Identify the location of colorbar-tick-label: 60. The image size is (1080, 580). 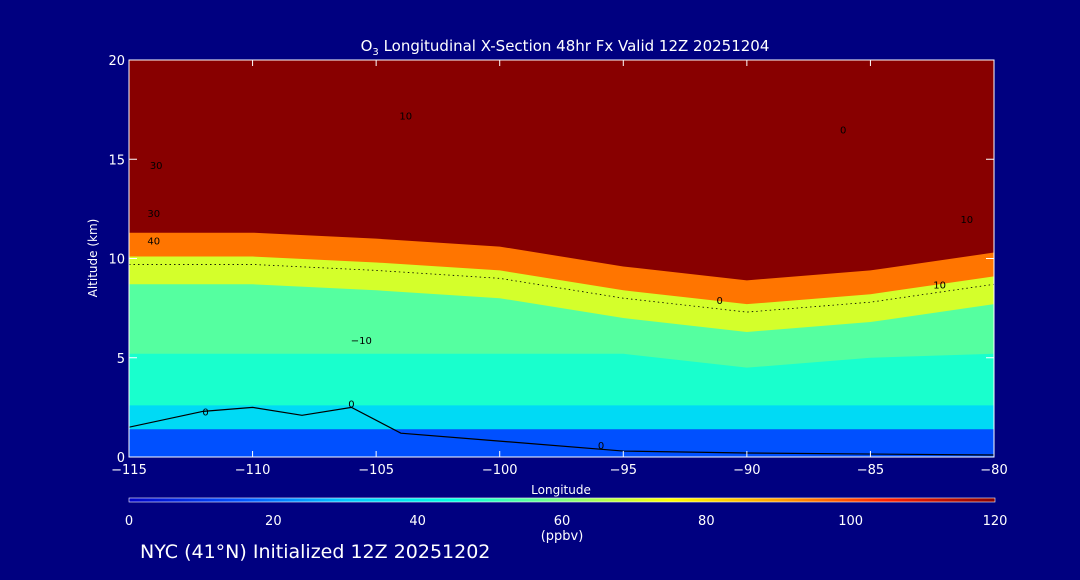
(562, 521).